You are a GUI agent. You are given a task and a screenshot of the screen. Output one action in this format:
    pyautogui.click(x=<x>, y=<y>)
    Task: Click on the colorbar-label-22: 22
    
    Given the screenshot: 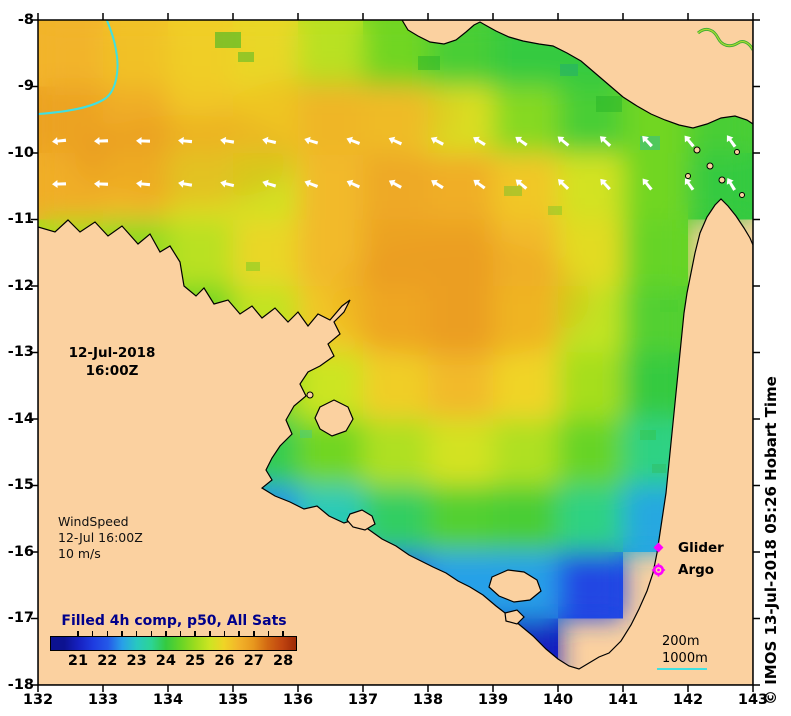 What is the action you would take?
    pyautogui.click(x=107, y=661)
    